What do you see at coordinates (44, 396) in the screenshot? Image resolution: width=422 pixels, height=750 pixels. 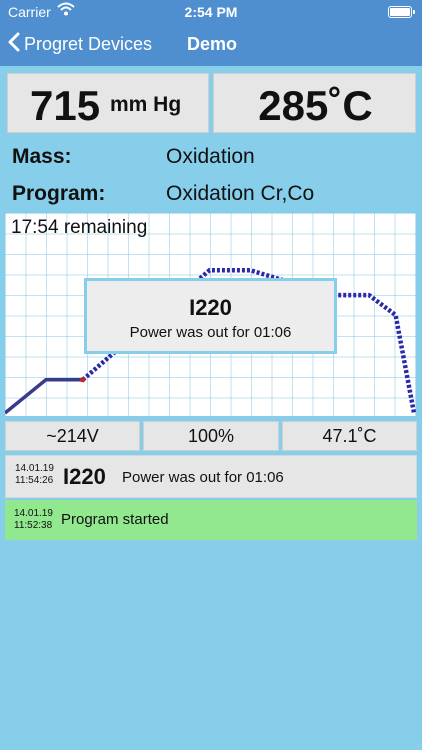 I see `completed-segment-line` at bounding box center [44, 396].